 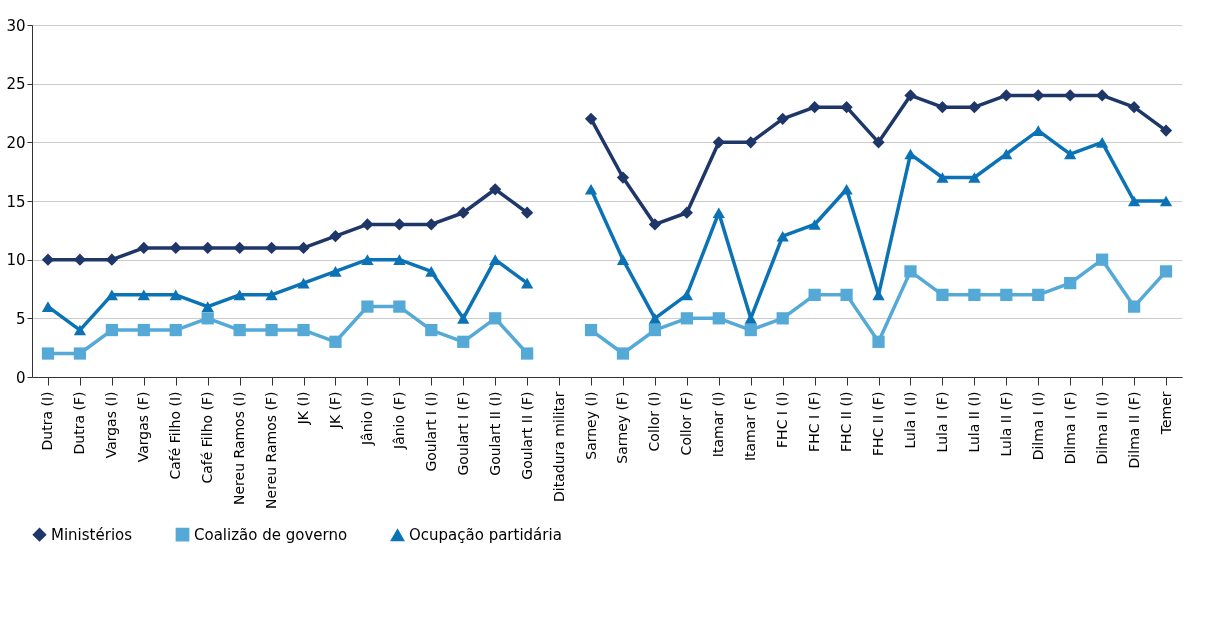 What do you see at coordinates (782, 419) in the screenshot?
I see `x-tick-label: FHC I (I)` at bounding box center [782, 419].